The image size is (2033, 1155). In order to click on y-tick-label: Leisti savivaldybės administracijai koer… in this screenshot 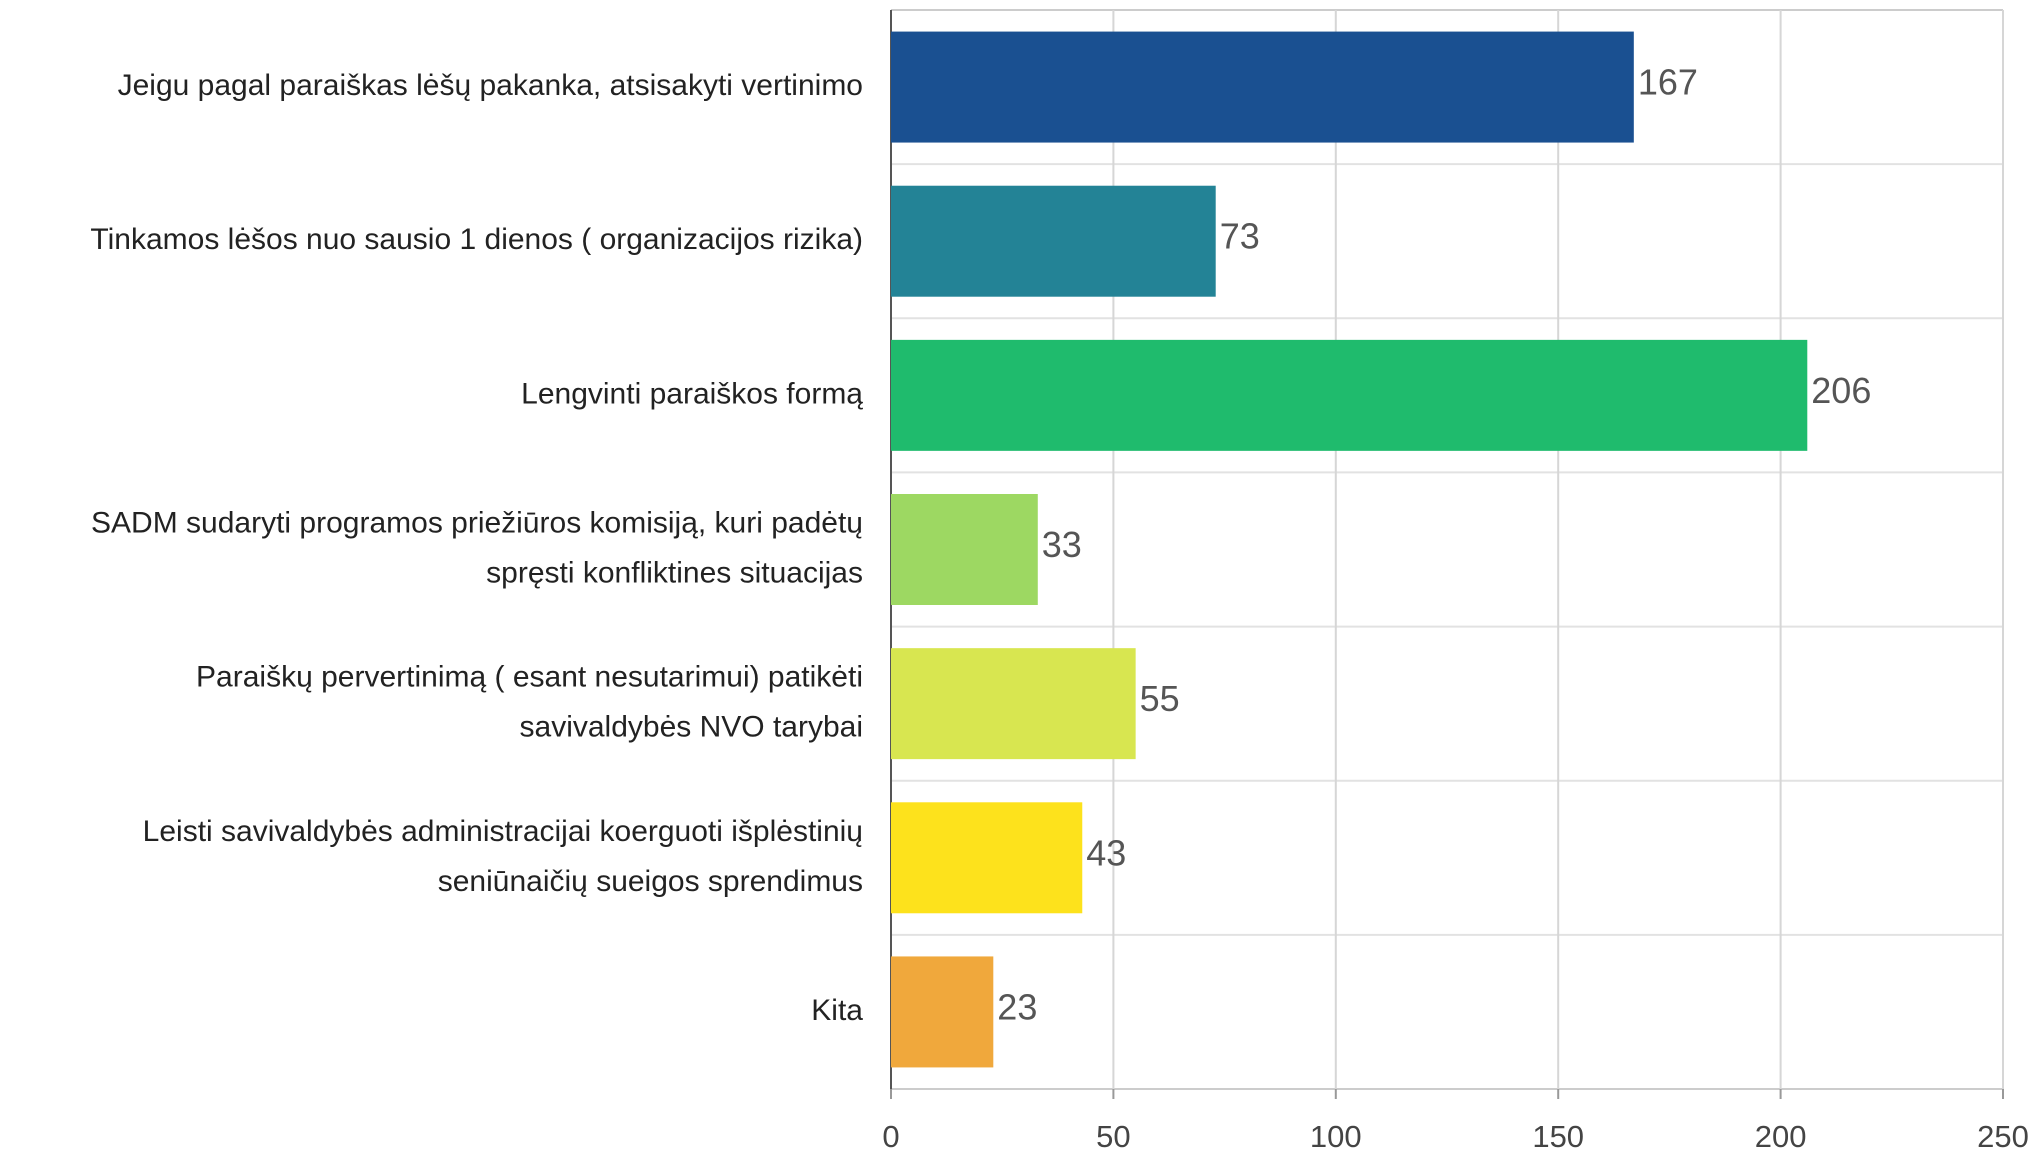, I will do `click(503, 856)`.